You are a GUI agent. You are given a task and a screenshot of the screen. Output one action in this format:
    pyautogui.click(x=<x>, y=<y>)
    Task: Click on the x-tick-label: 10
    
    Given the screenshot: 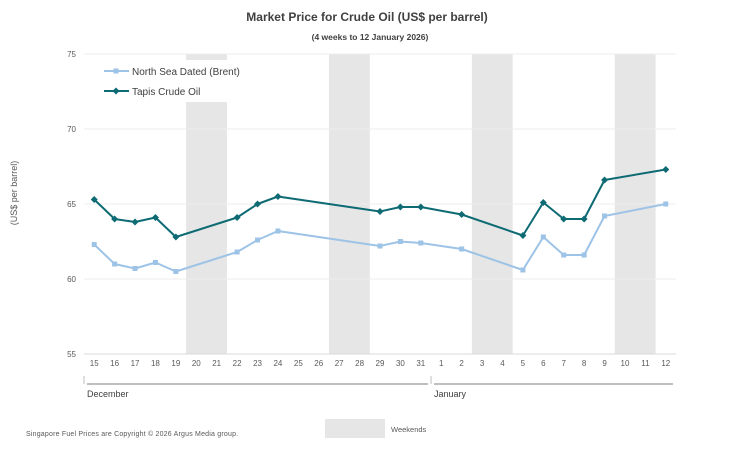 What is the action you would take?
    pyautogui.click(x=625, y=363)
    